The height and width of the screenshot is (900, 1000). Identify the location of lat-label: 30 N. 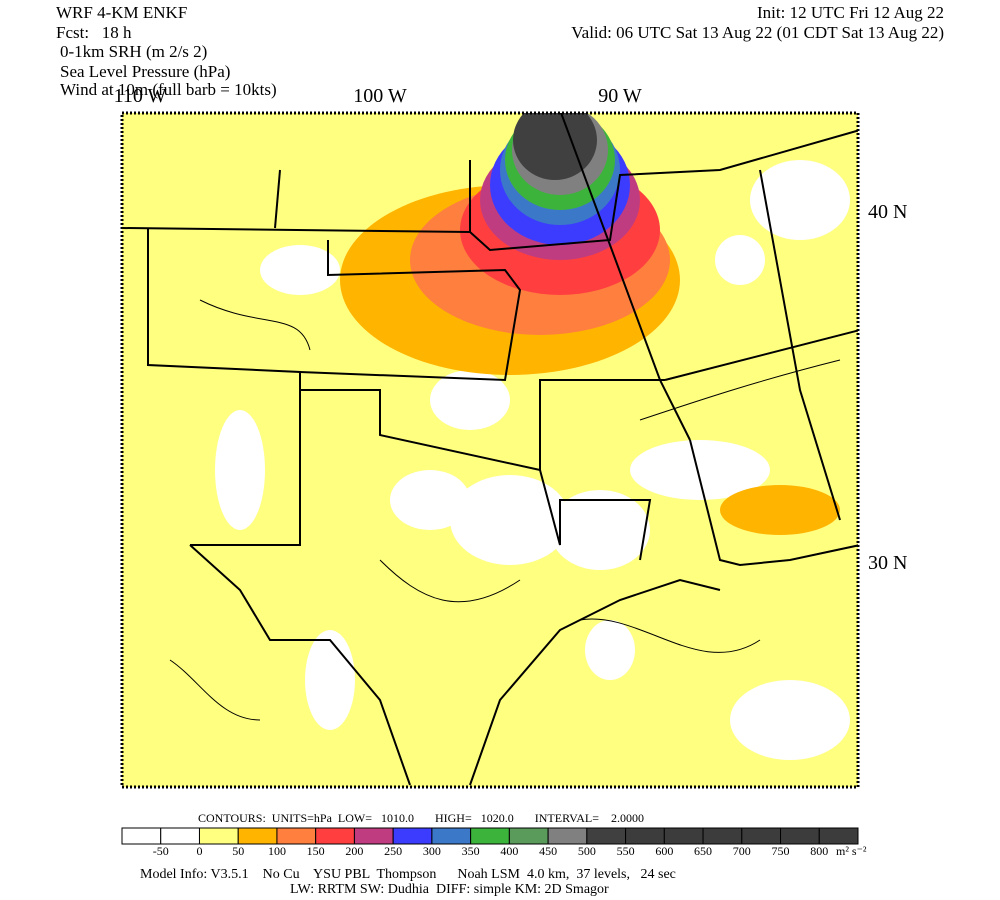
(887, 563).